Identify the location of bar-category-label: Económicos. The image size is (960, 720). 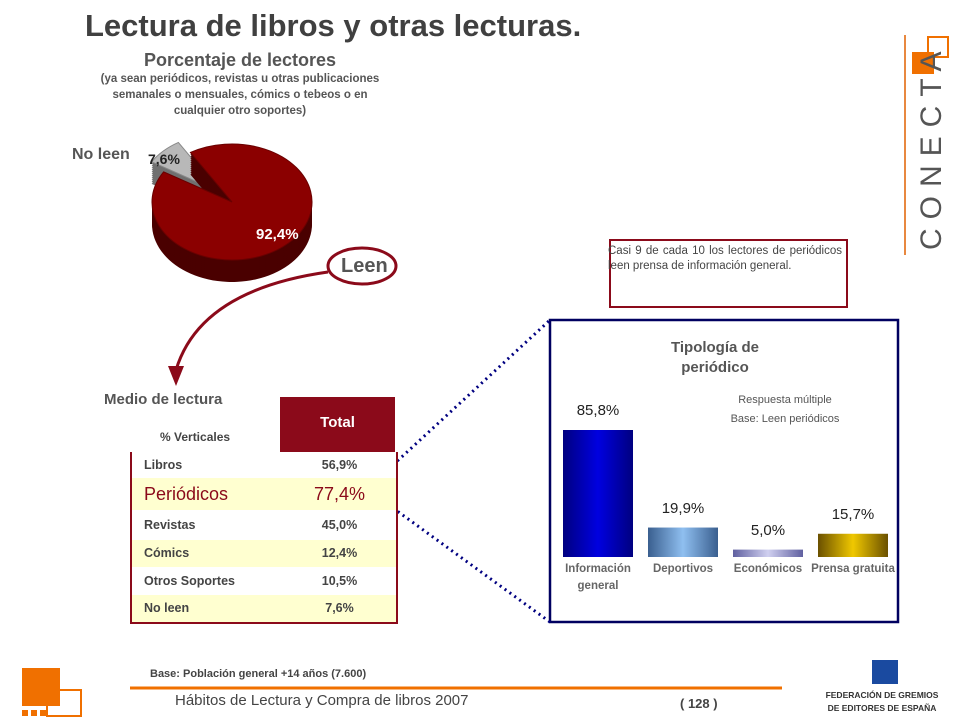
(768, 569).